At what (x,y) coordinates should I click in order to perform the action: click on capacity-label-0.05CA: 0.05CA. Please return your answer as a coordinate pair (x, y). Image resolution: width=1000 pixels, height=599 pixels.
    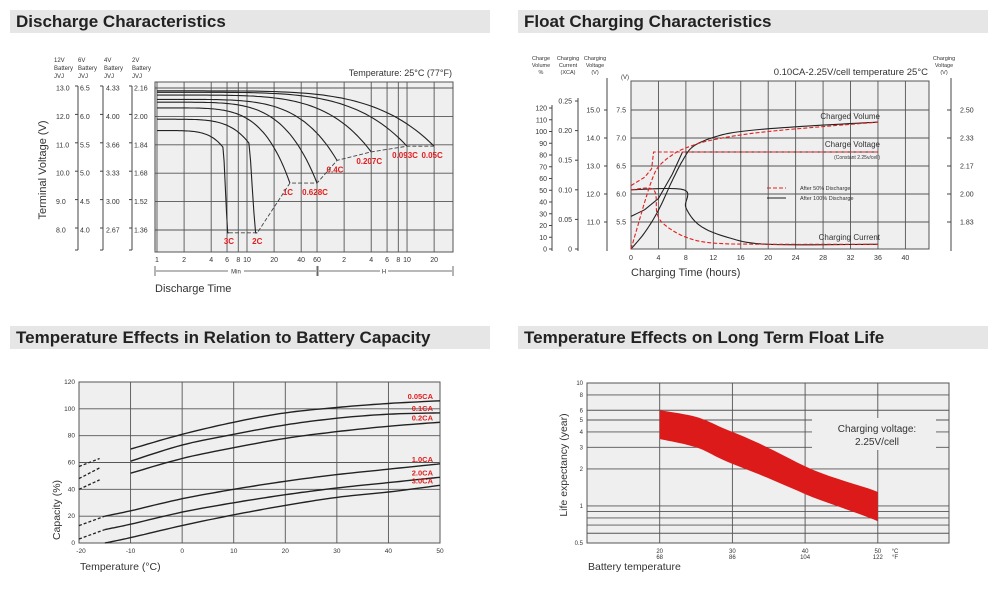
    Looking at the image, I should click on (421, 396).